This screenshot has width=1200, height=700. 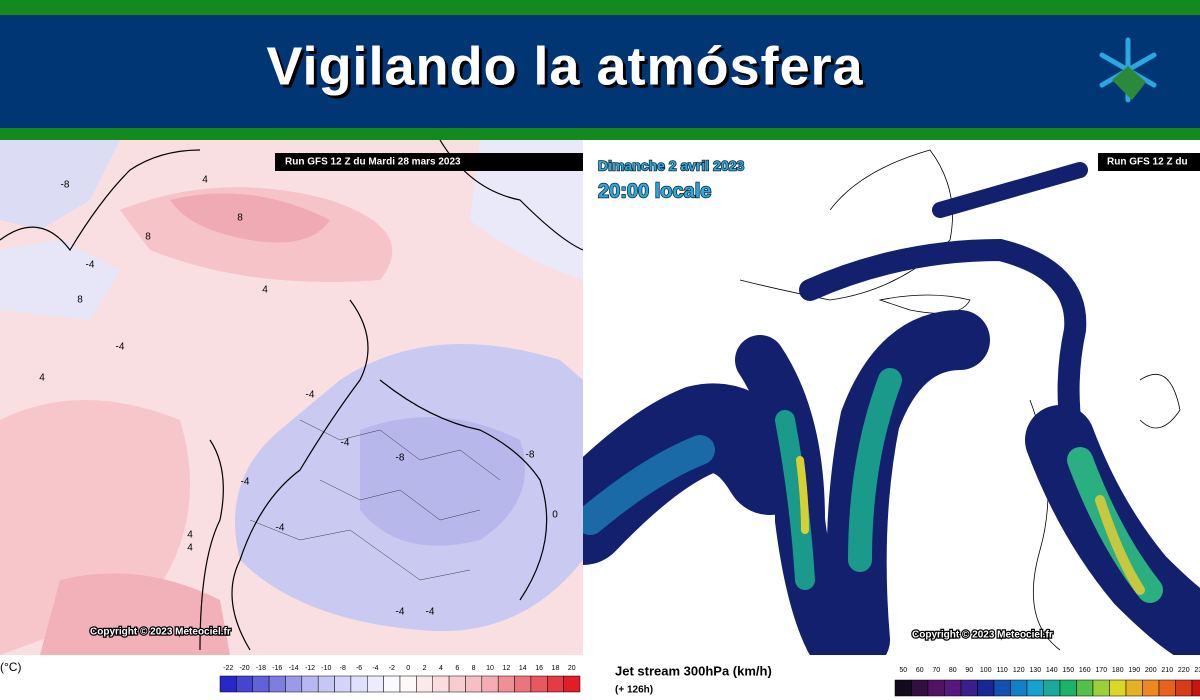 What do you see at coordinates (634, 690) in the screenshot?
I see `forecast-offset: (+ 126h)` at bounding box center [634, 690].